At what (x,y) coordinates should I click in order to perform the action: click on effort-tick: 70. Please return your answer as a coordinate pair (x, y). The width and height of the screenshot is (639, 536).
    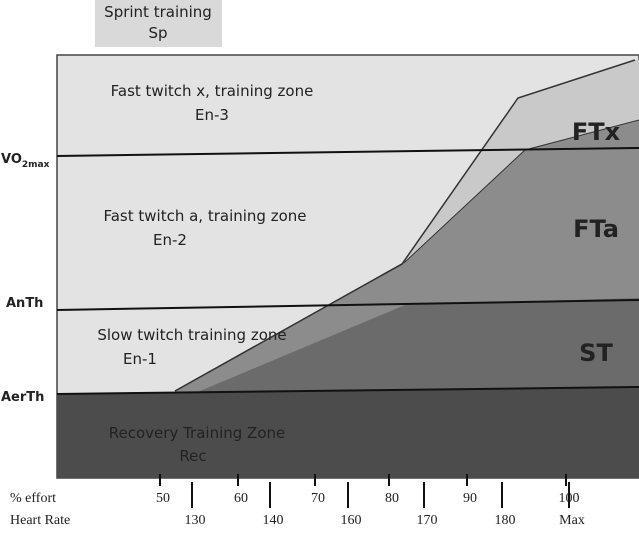
    Looking at the image, I should click on (318, 498).